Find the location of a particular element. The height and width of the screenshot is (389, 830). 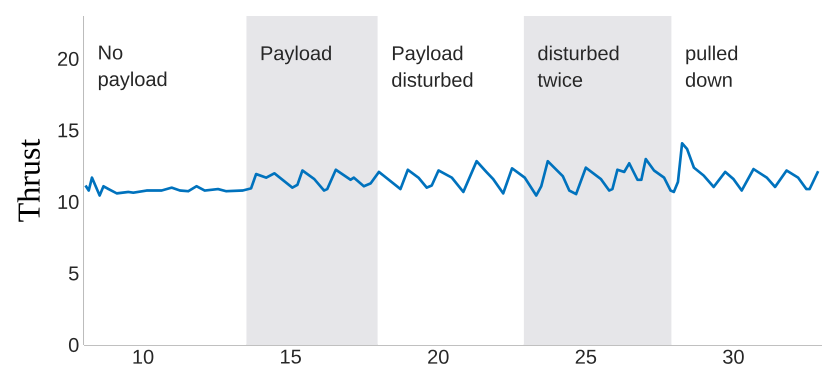

y-tick-label: 15 is located at coordinates (68, 130).